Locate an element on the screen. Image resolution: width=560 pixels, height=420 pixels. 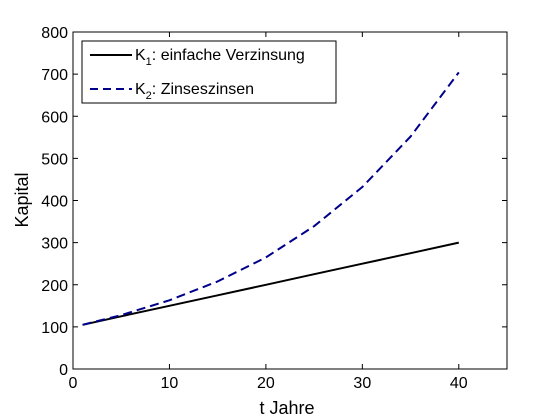
y-tick-label: 600 is located at coordinates (54, 117).